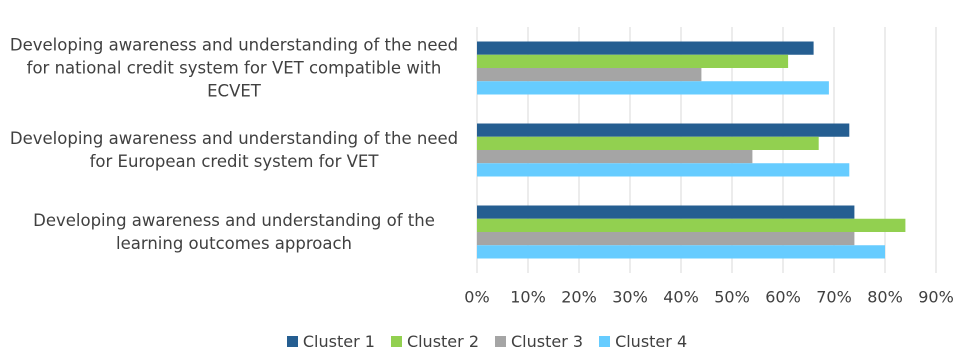 This screenshot has height=361, width=974. Describe the element at coordinates (579, 297) in the screenshot. I see `x-tick-label: 20%` at that location.